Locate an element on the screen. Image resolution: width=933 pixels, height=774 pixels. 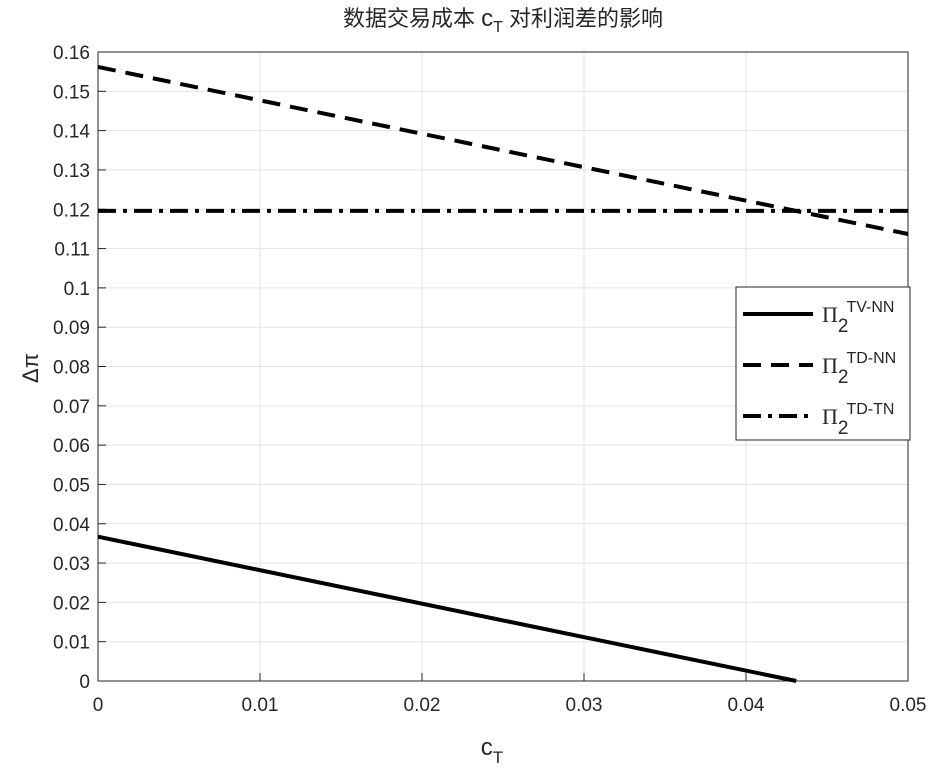
title-text: 数据交易成本 is located at coordinates (409, 18).